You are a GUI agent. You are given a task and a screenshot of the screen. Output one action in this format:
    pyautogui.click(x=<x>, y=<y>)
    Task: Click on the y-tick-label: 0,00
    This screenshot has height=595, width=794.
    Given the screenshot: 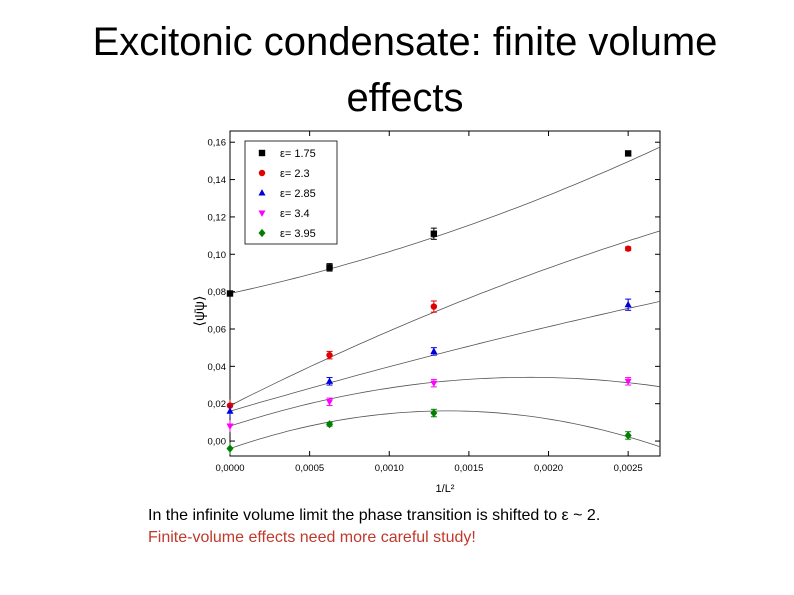 What is the action you would take?
    pyautogui.click(x=217, y=442)
    